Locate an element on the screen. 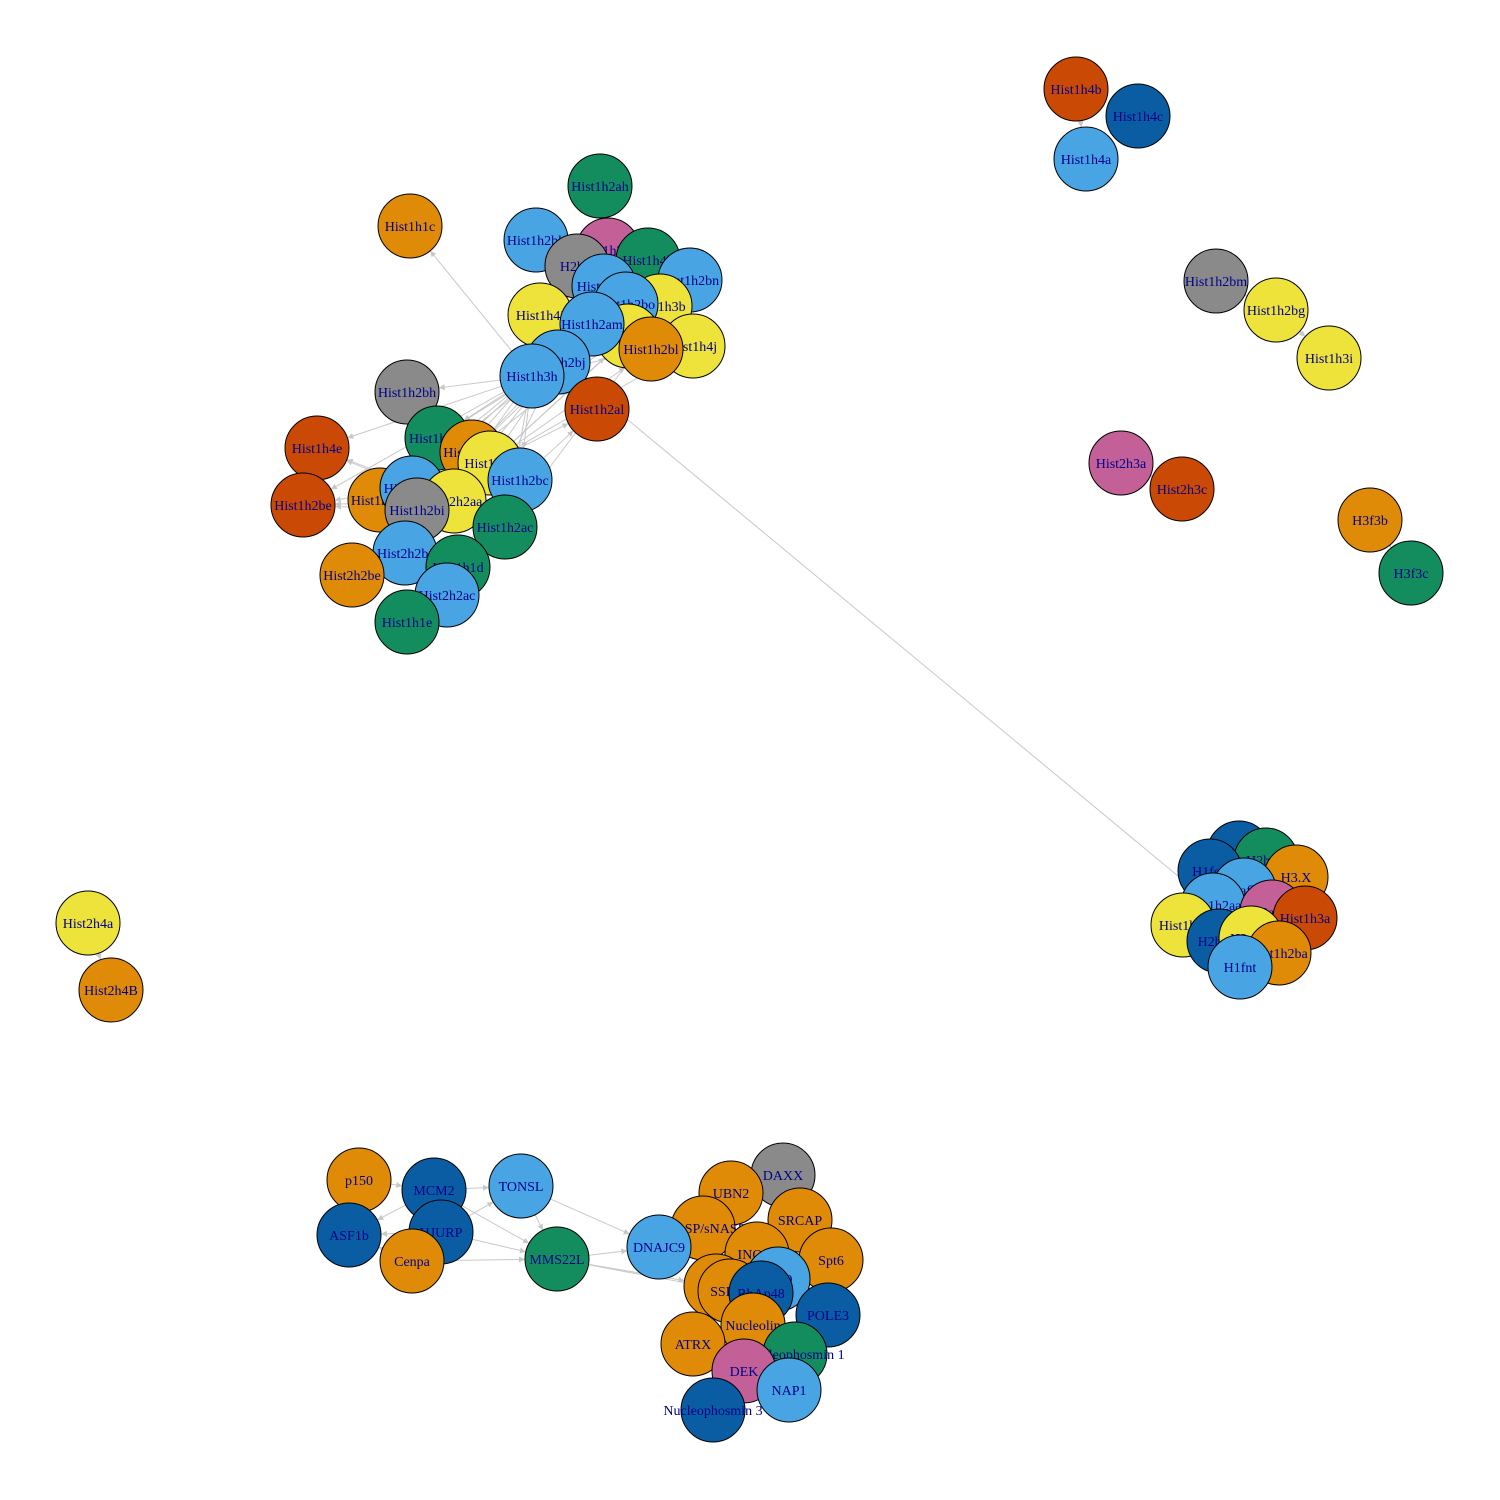  node-hist1h4a: Hist1h4a is located at coordinates (1086, 159).